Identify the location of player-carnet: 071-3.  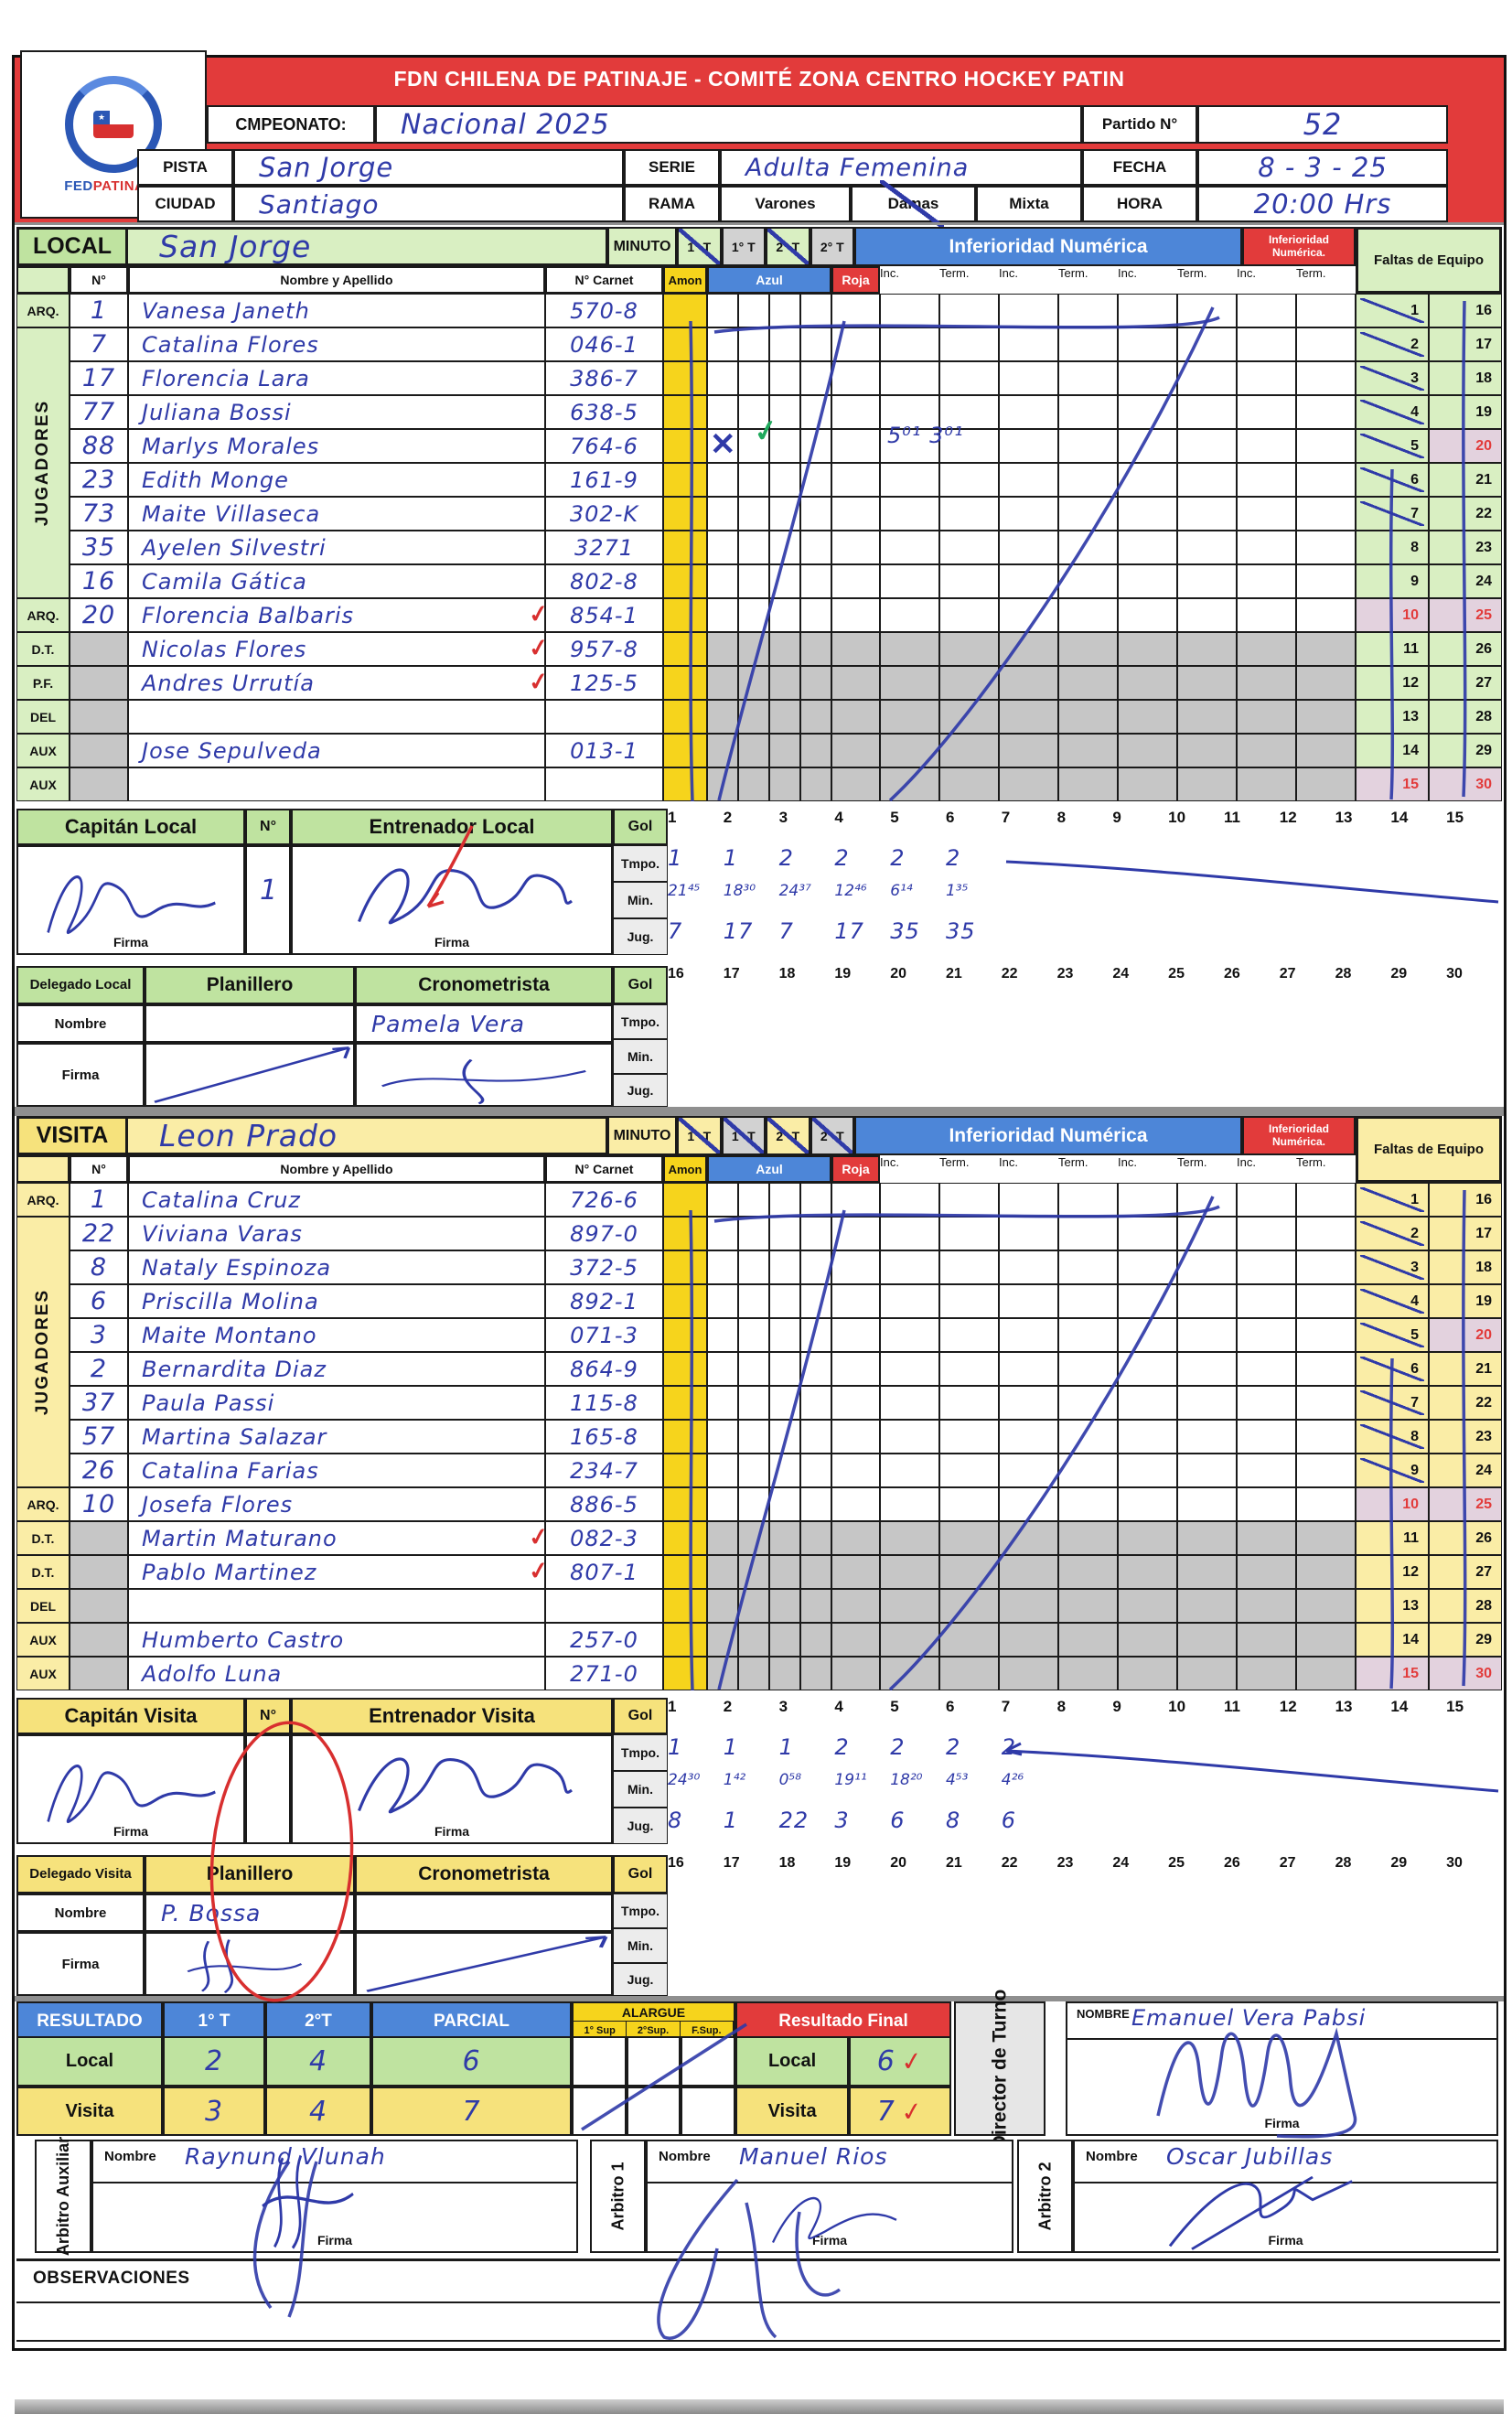
(604, 1335).